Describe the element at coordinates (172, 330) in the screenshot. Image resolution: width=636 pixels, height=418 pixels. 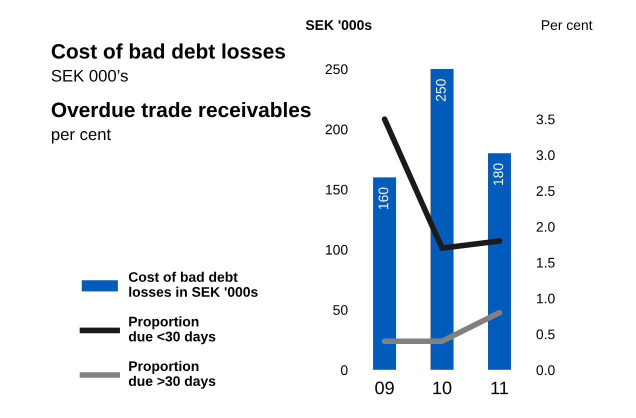
I see `legend-label: Proportion due <30 days` at that location.